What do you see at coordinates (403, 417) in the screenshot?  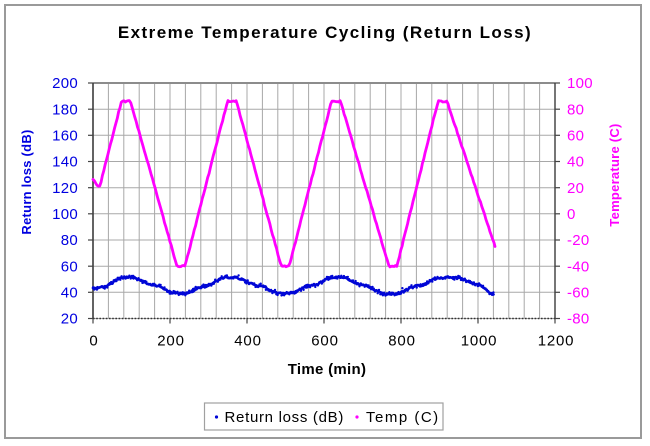 I see `svg-text: Temp (C)` at bounding box center [403, 417].